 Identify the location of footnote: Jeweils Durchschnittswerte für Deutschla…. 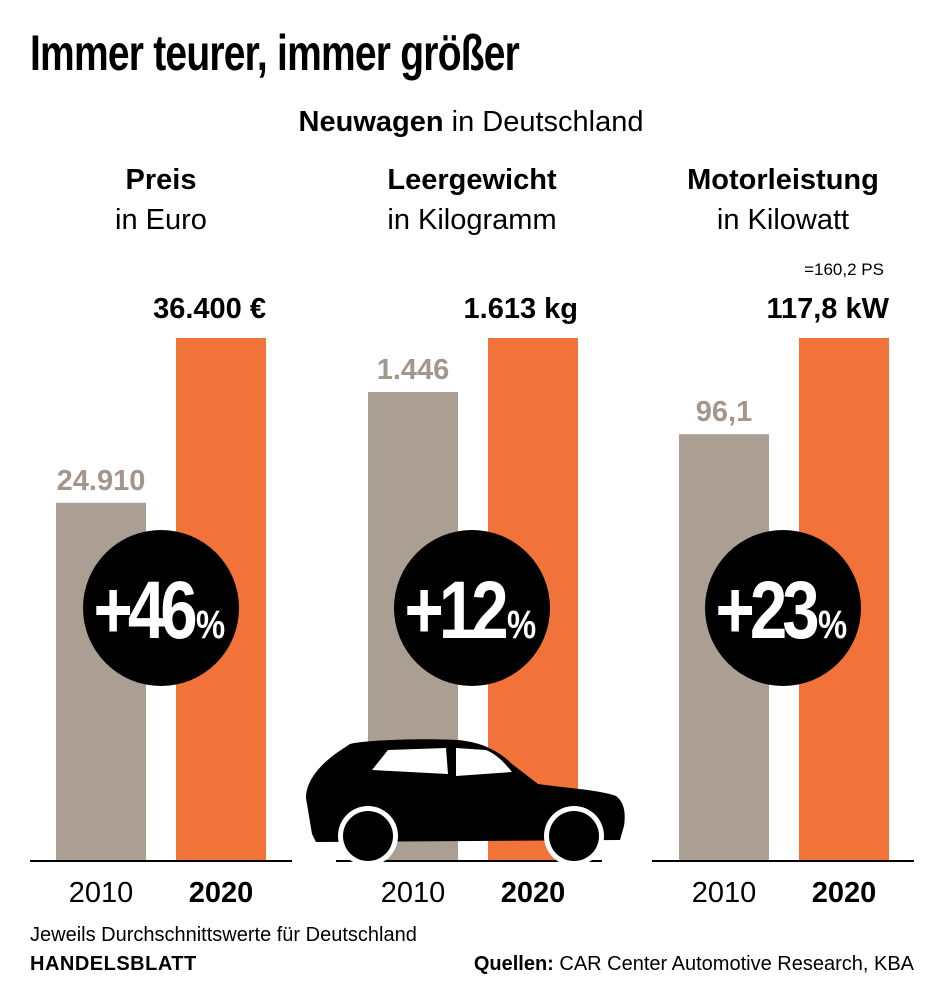
(223, 935).